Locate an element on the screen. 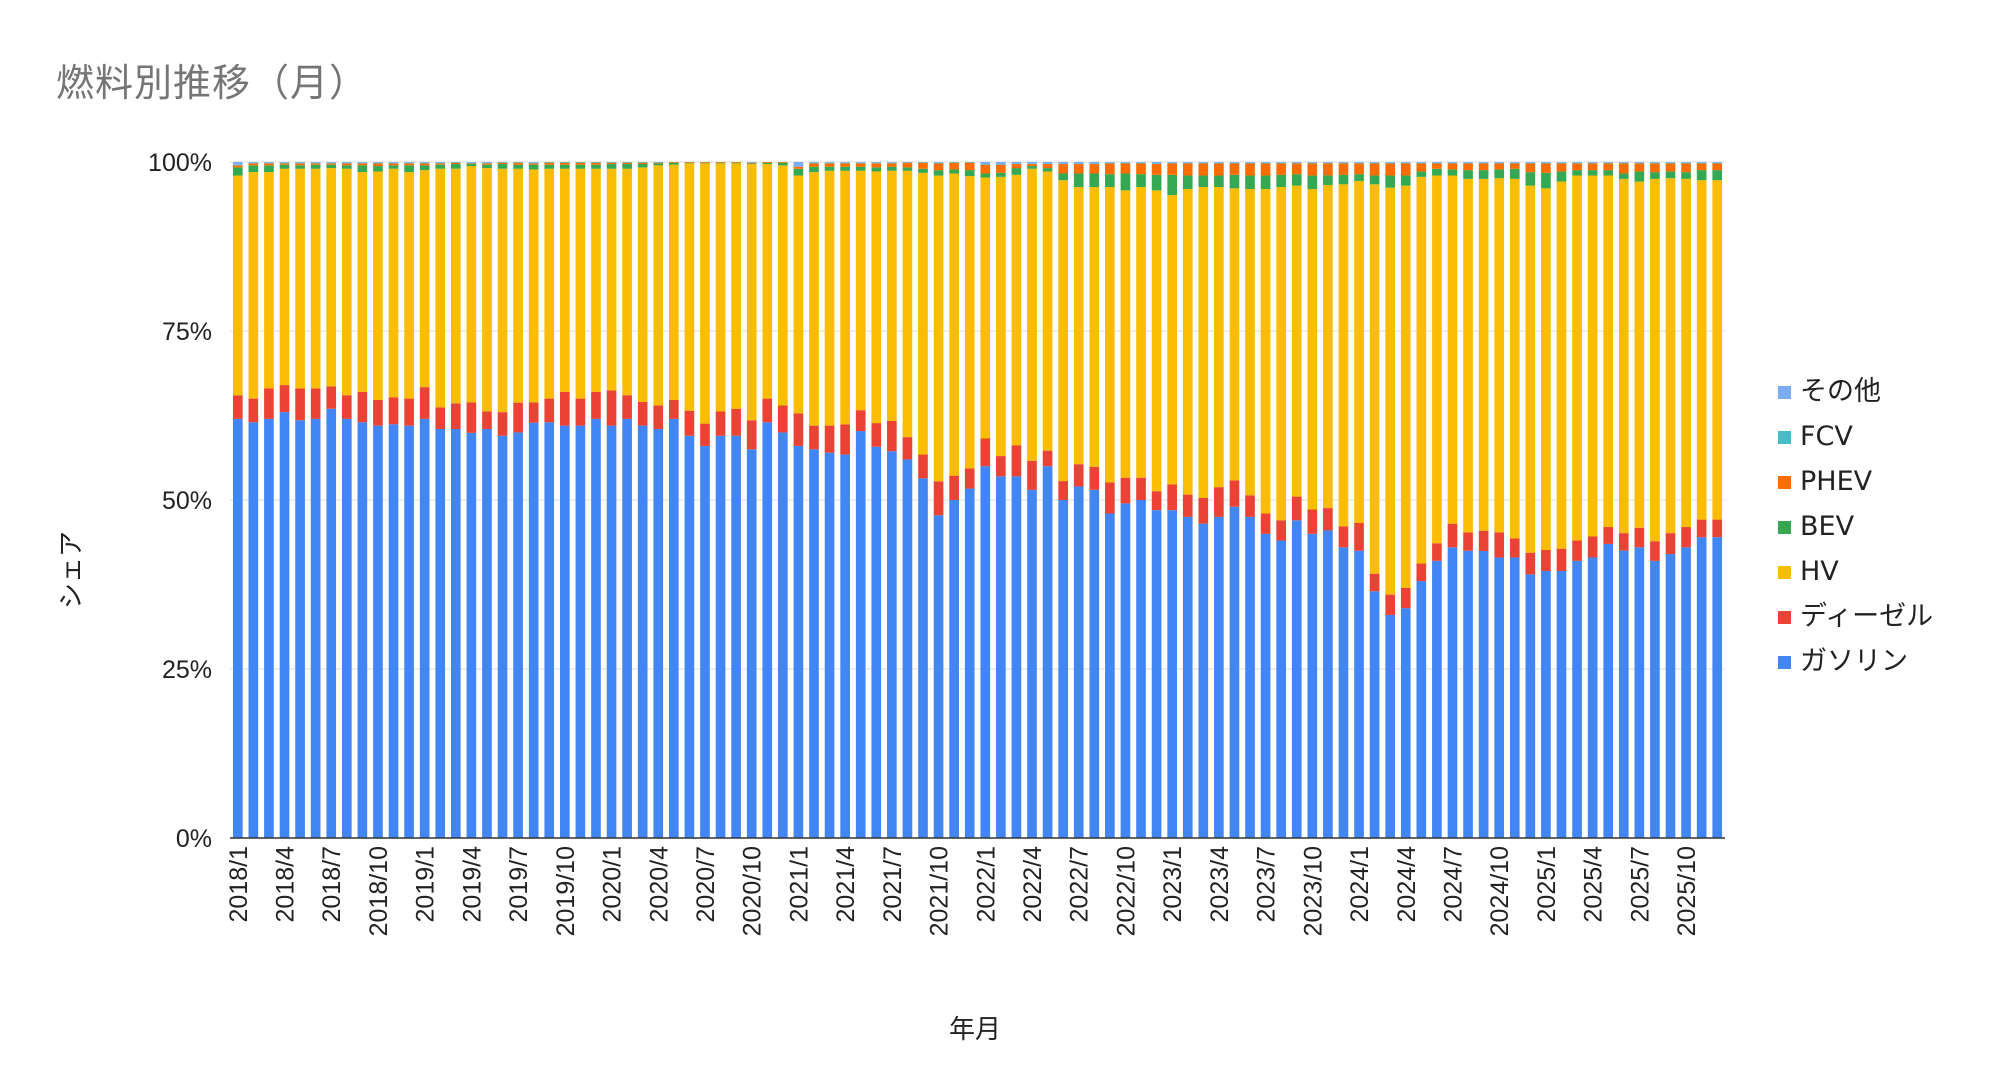  legend-item: HV is located at coordinates (1808, 571).